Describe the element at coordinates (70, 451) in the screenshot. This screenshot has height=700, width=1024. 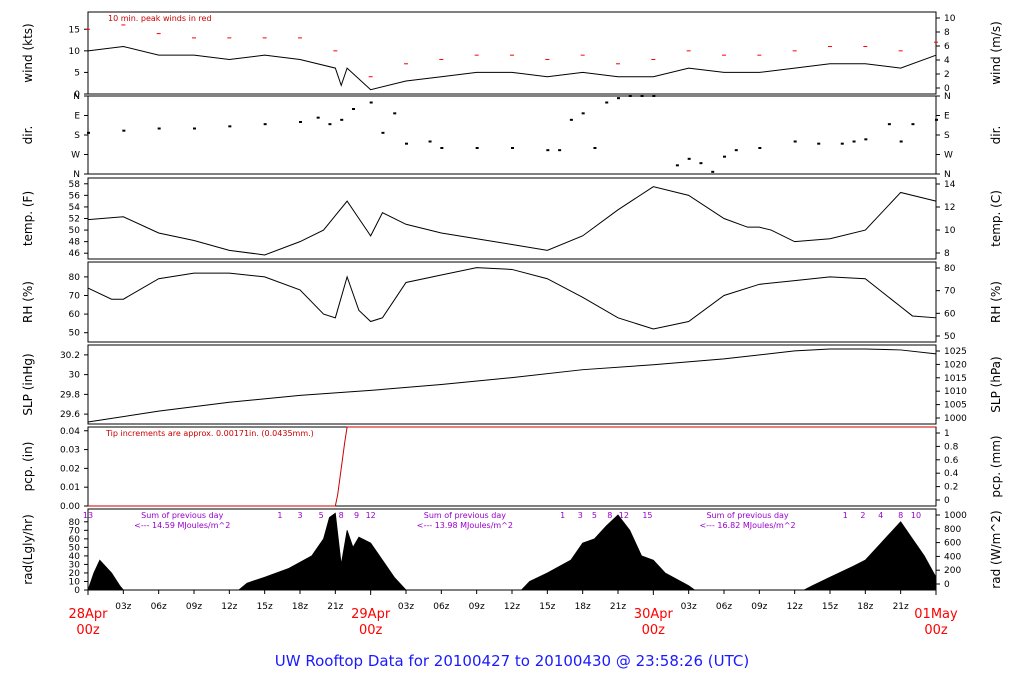
I see `y-tick-label: 0.03` at that location.